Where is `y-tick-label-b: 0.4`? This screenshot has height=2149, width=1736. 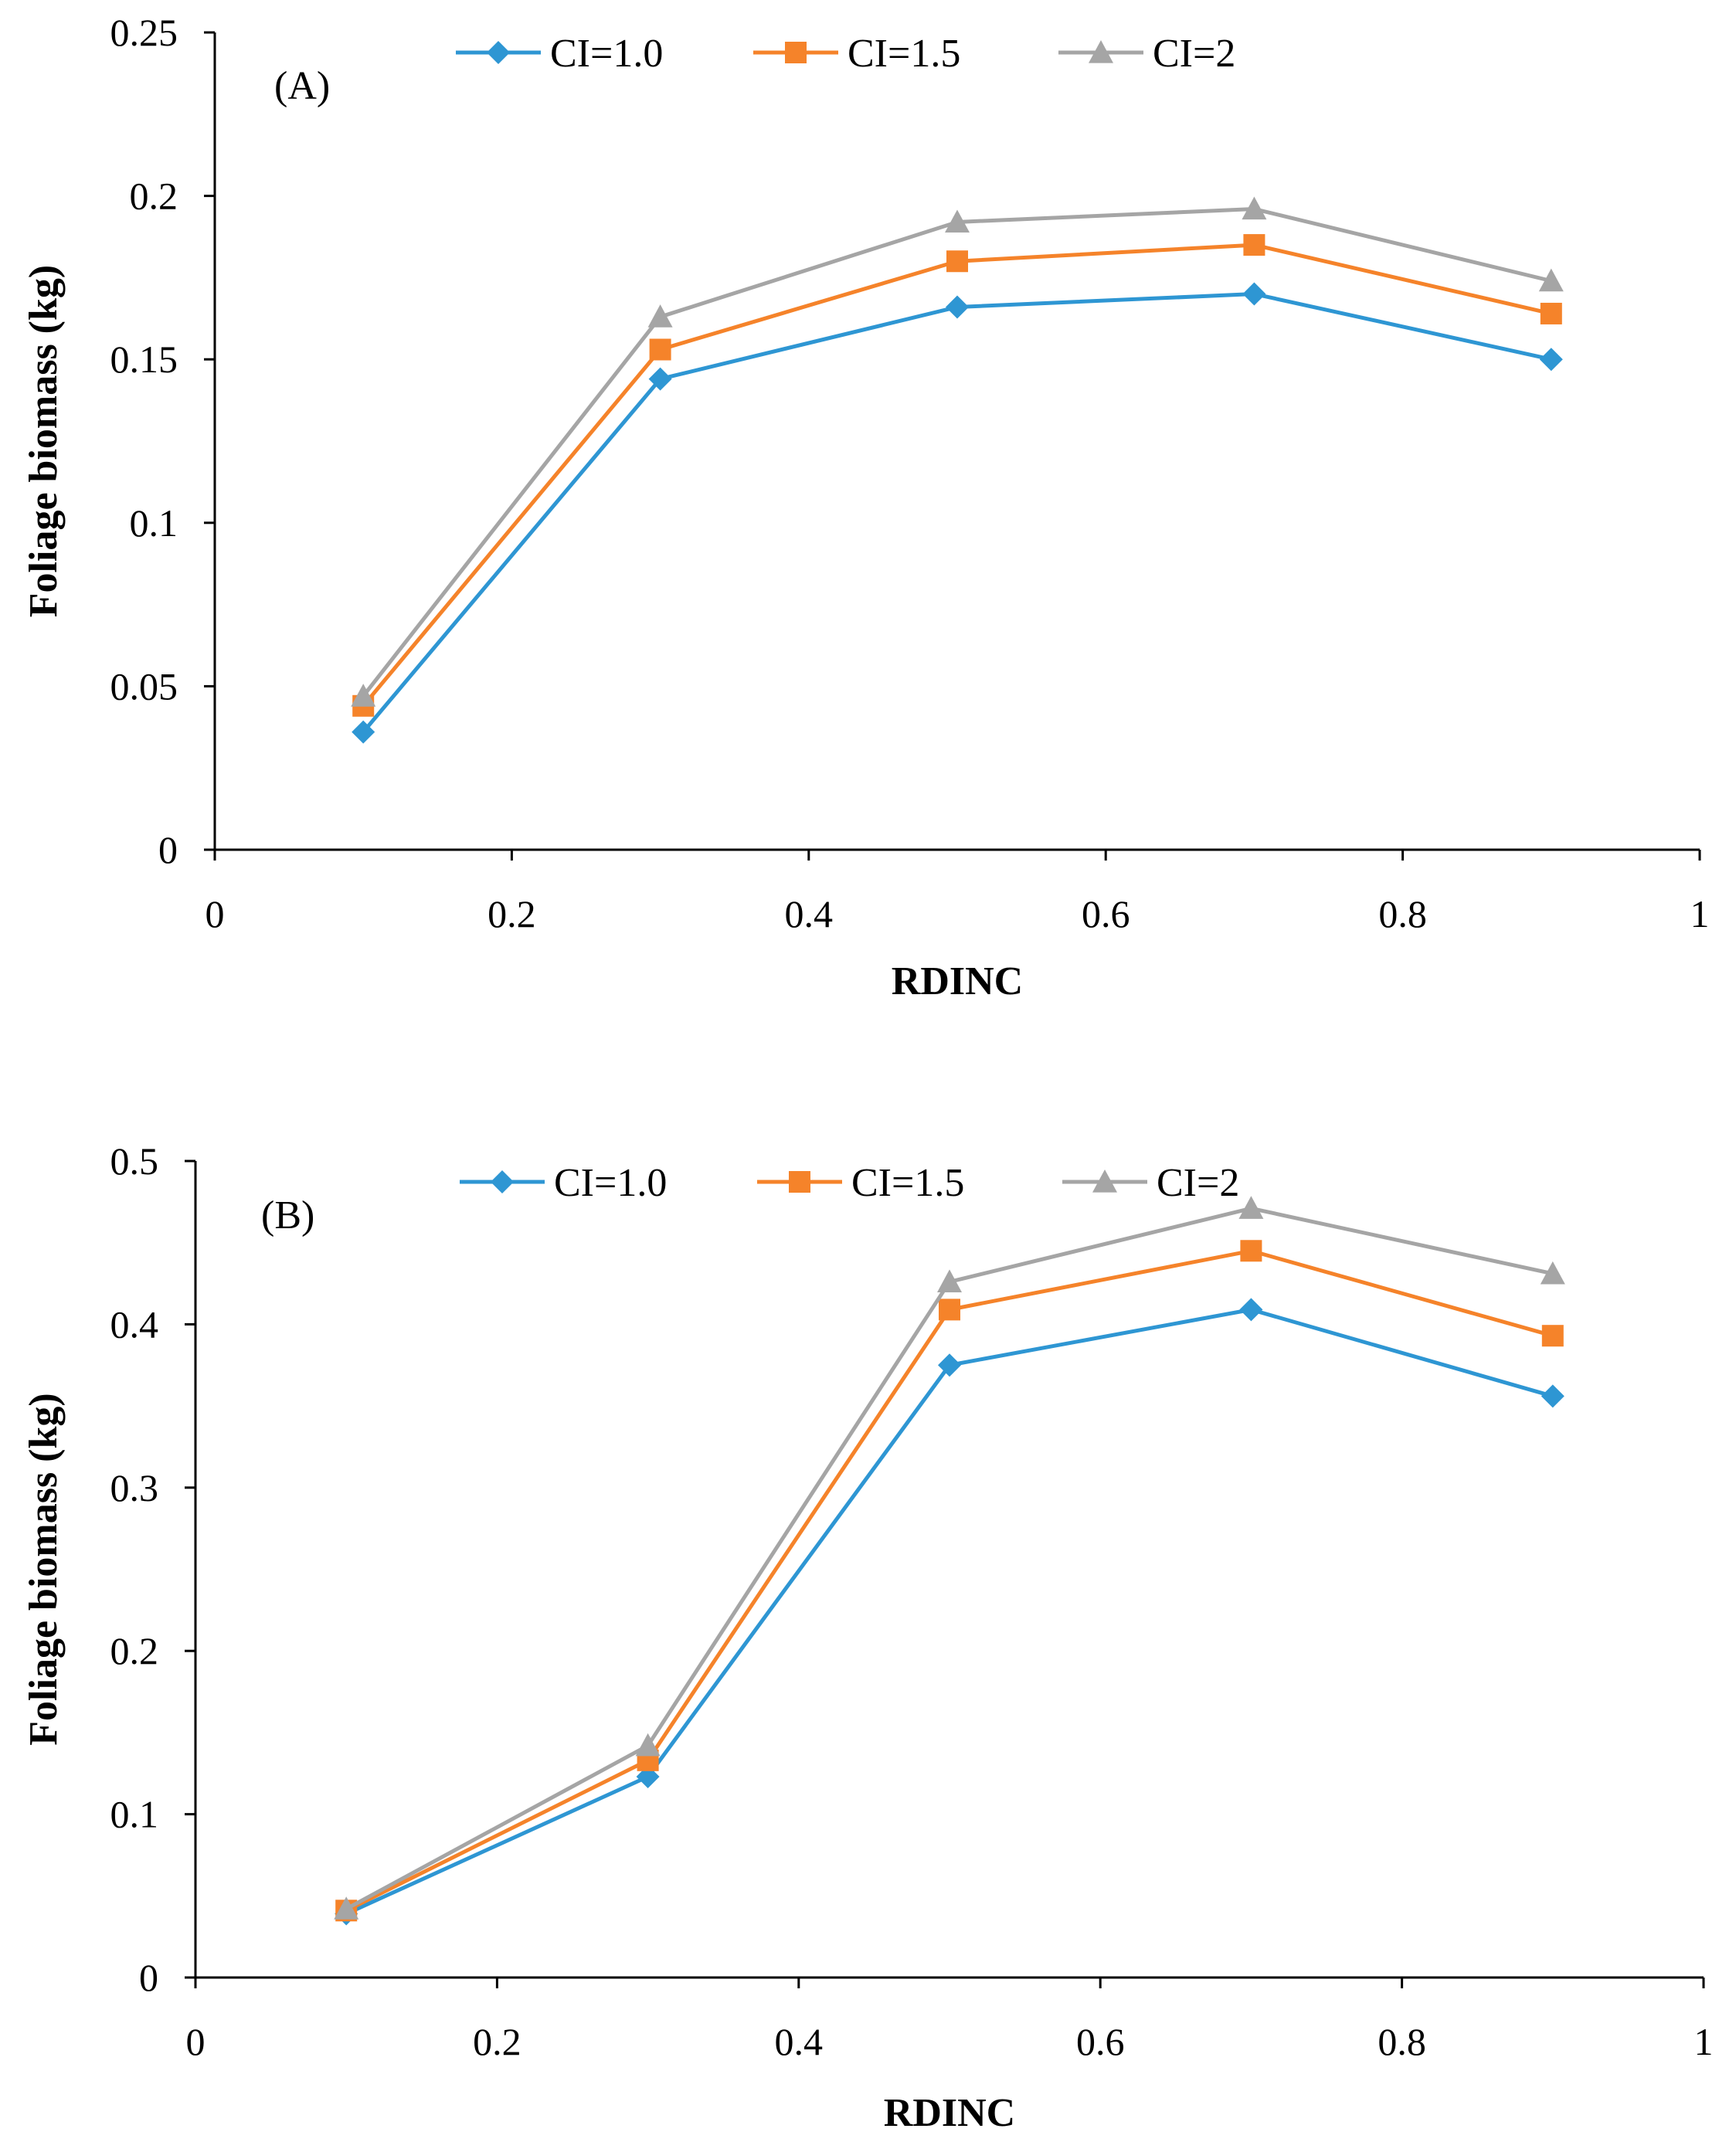 y-tick-label-b: 0.4 is located at coordinates (134, 1324).